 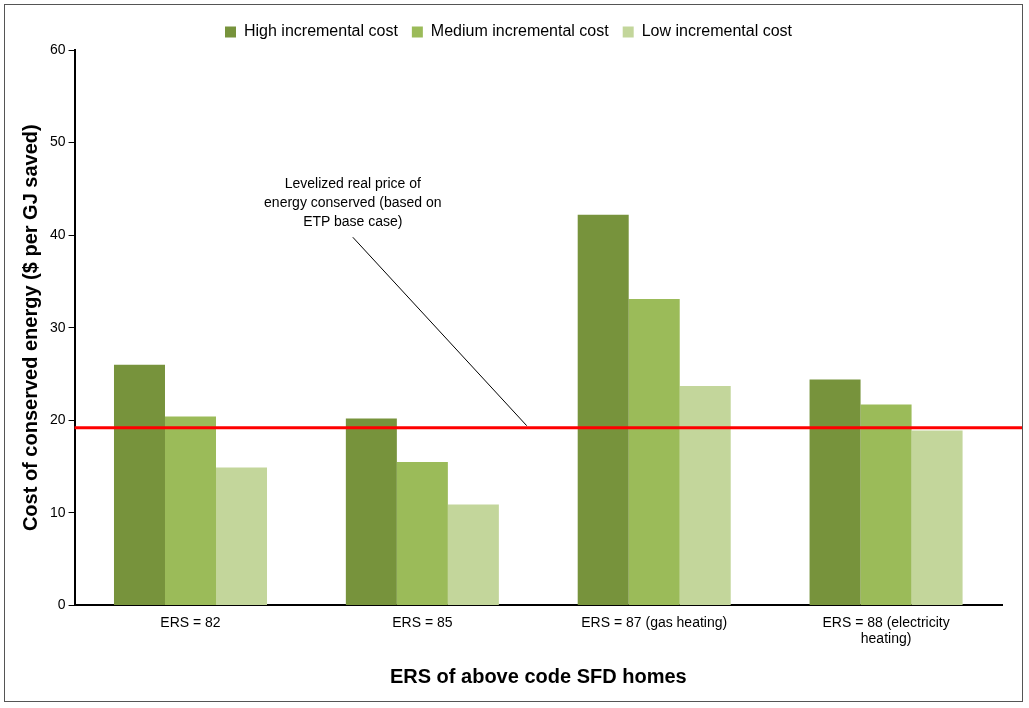 I want to click on x-tick-label: ERS = 88 (electricity heating), so click(x=886, y=630).